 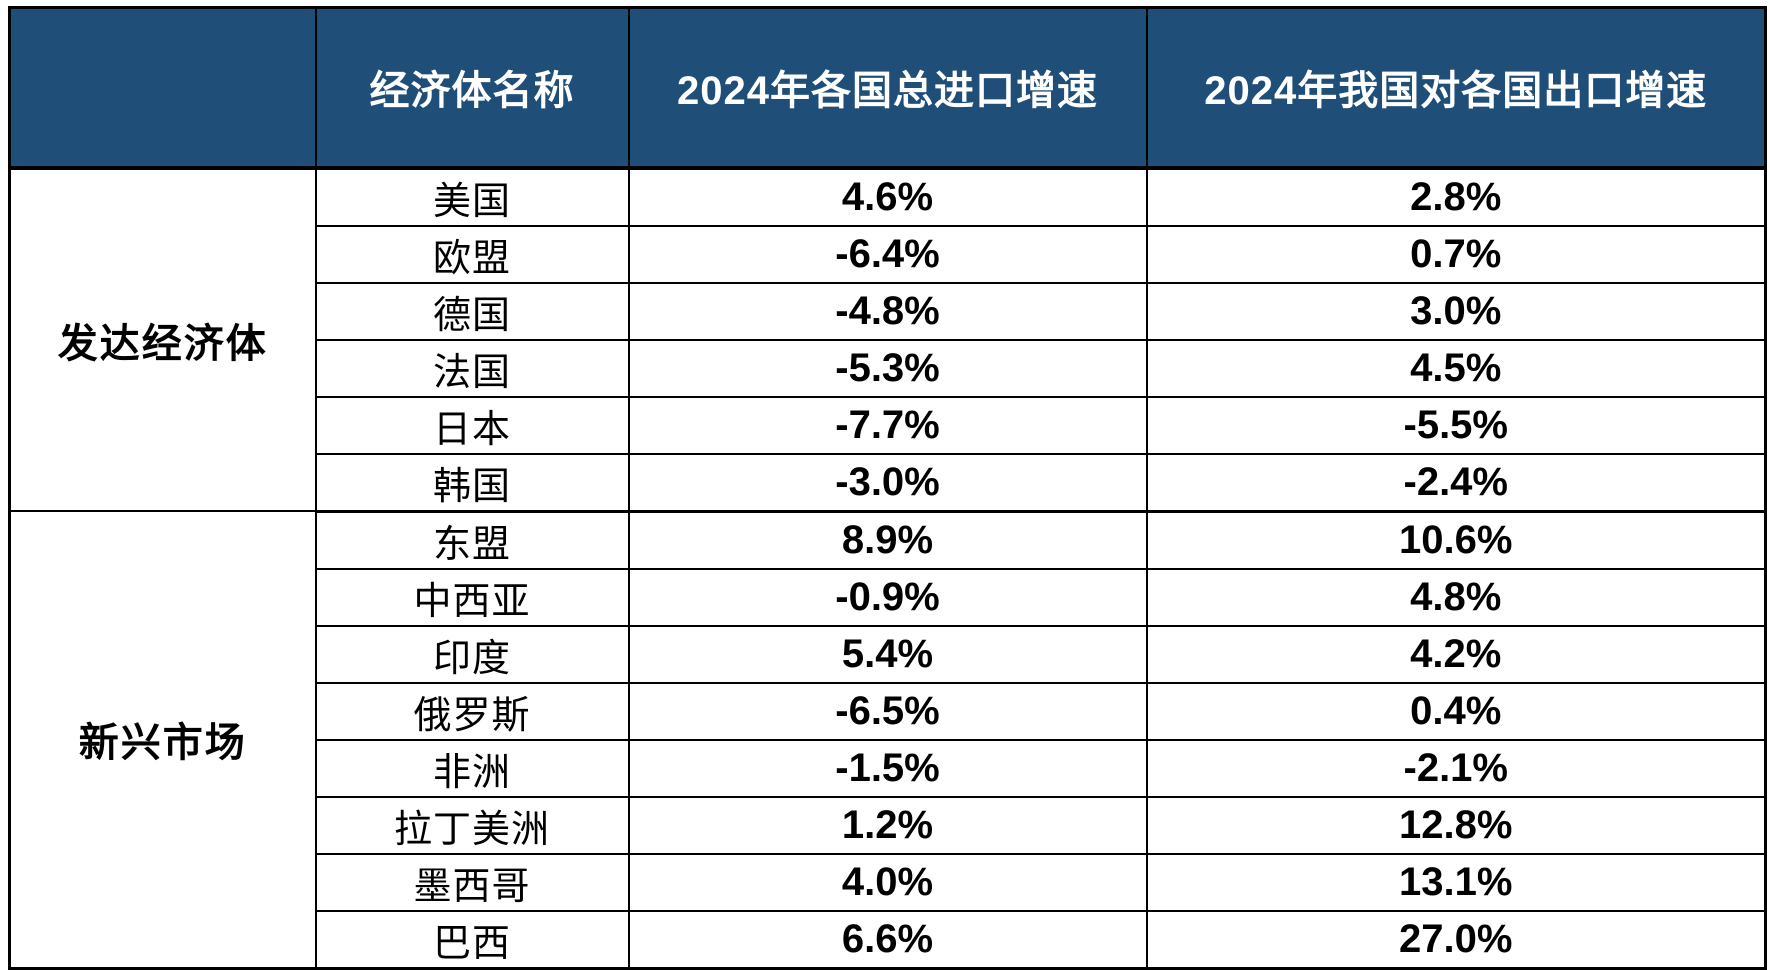 I want to click on export-growth-cell: 2.8%, so click(x=1456, y=196).